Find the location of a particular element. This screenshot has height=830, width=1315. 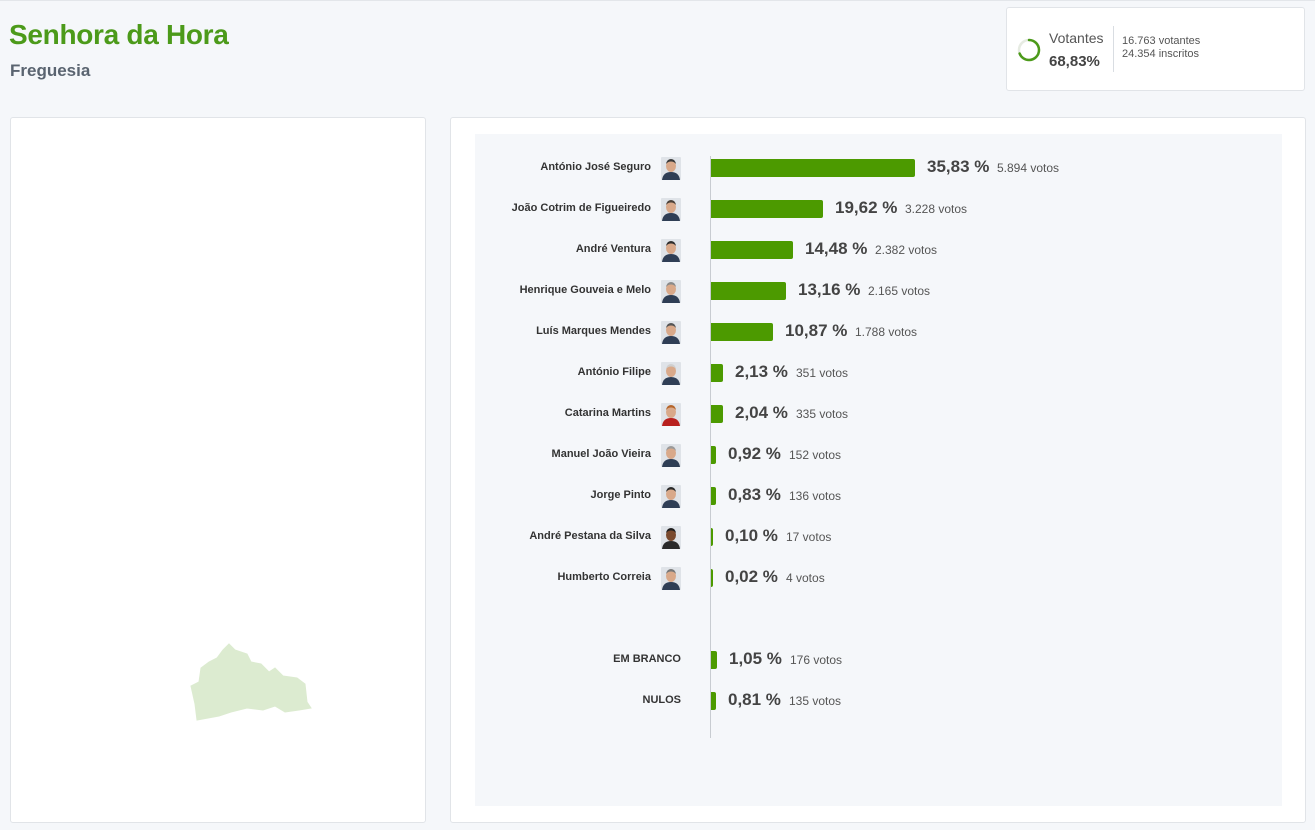

candidate-name: António Filipe is located at coordinates (614, 372).